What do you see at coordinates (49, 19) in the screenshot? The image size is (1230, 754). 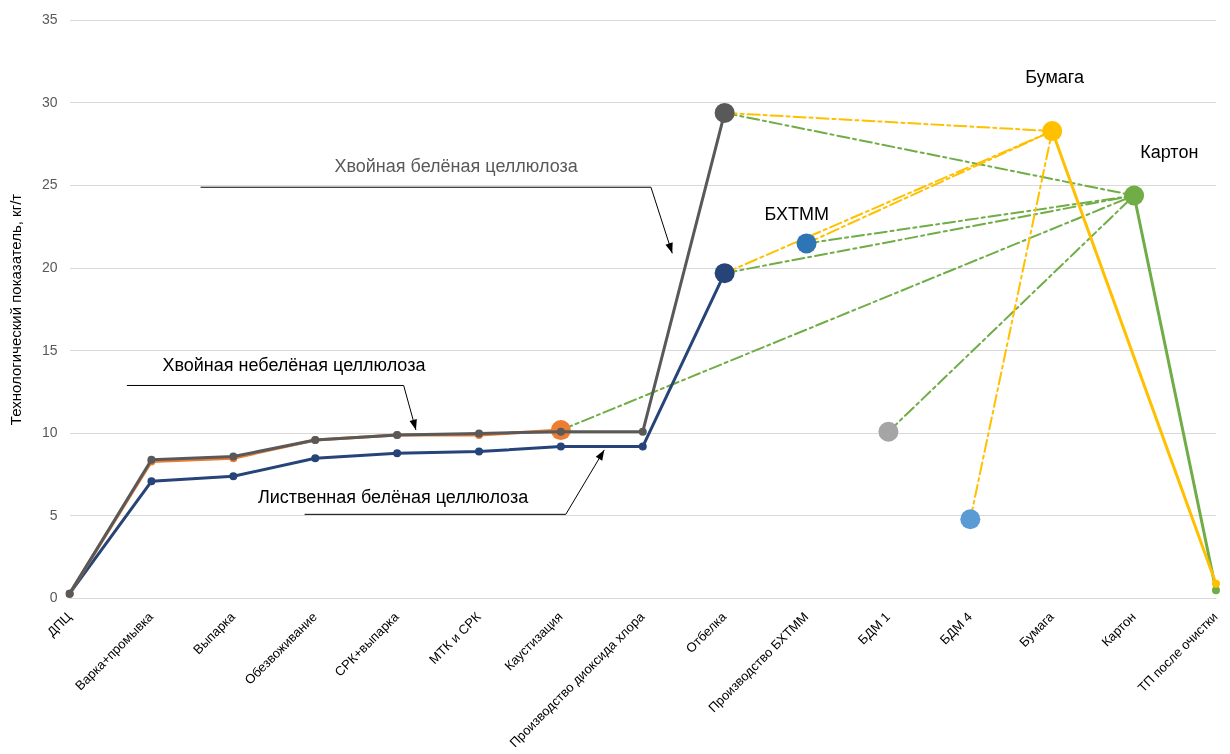 I see `y-tick-label: 35` at bounding box center [49, 19].